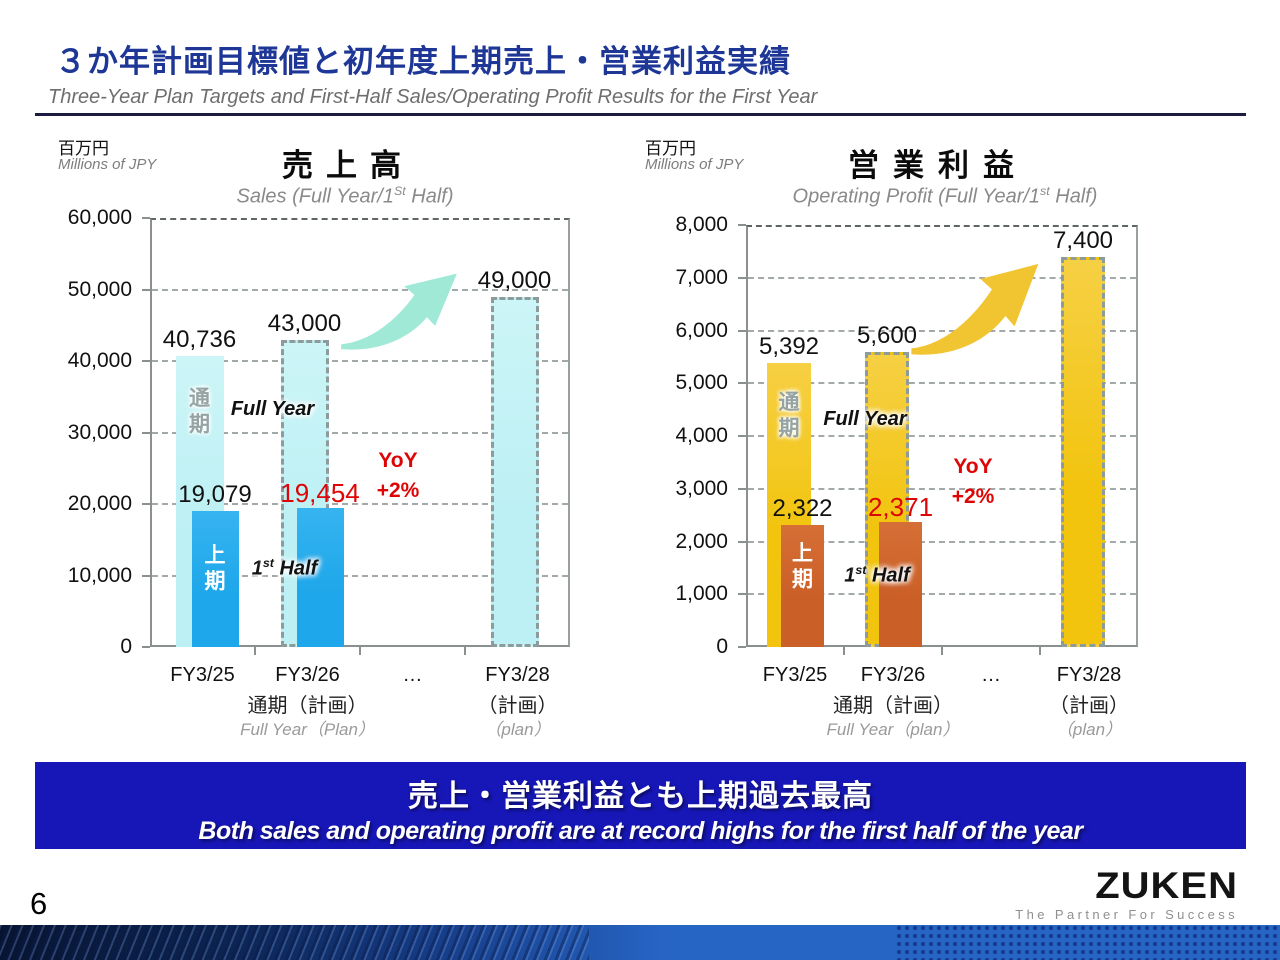  What do you see at coordinates (517, 675) in the screenshot?
I see `sales-x-axis-label-3: FY3/28` at bounding box center [517, 675].